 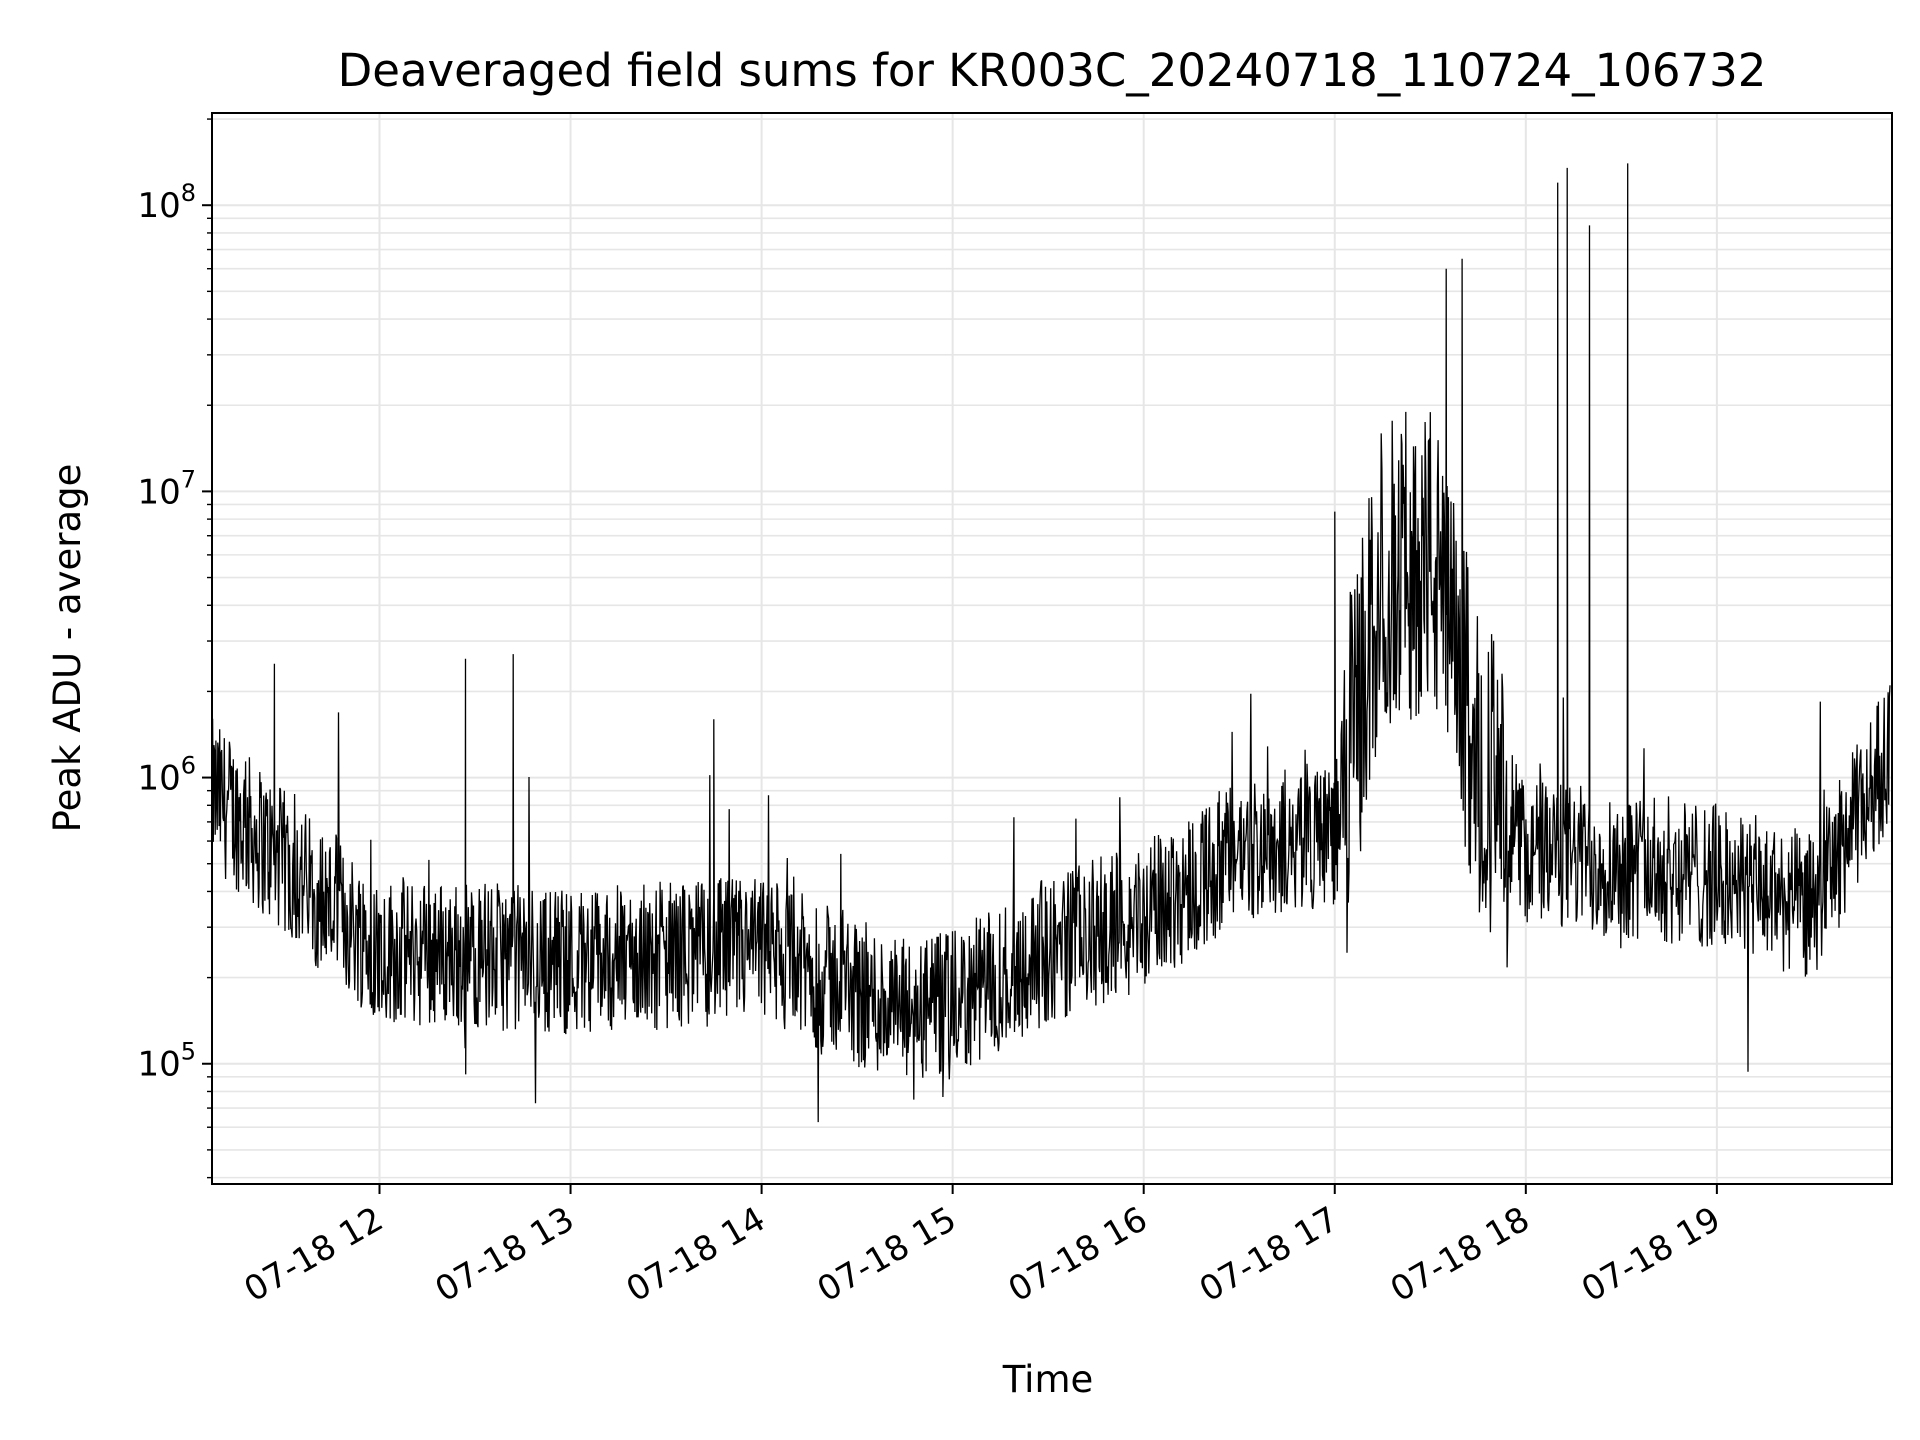 I want to click on y-tick-label: 10⁸, so click(x=166, y=202).